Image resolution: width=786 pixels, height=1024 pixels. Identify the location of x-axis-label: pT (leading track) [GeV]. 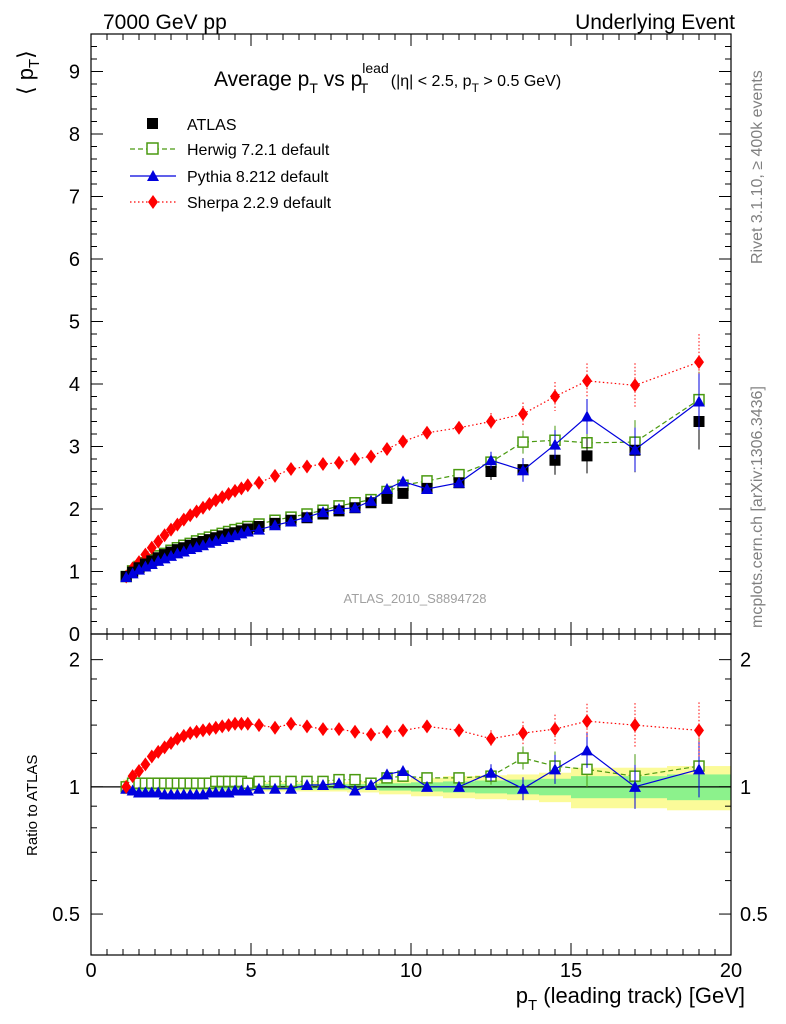
(630, 998).